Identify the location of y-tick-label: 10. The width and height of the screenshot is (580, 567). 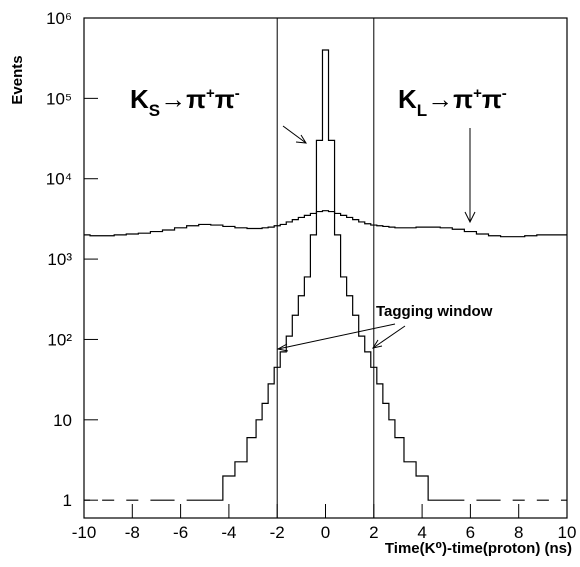
(62, 420).